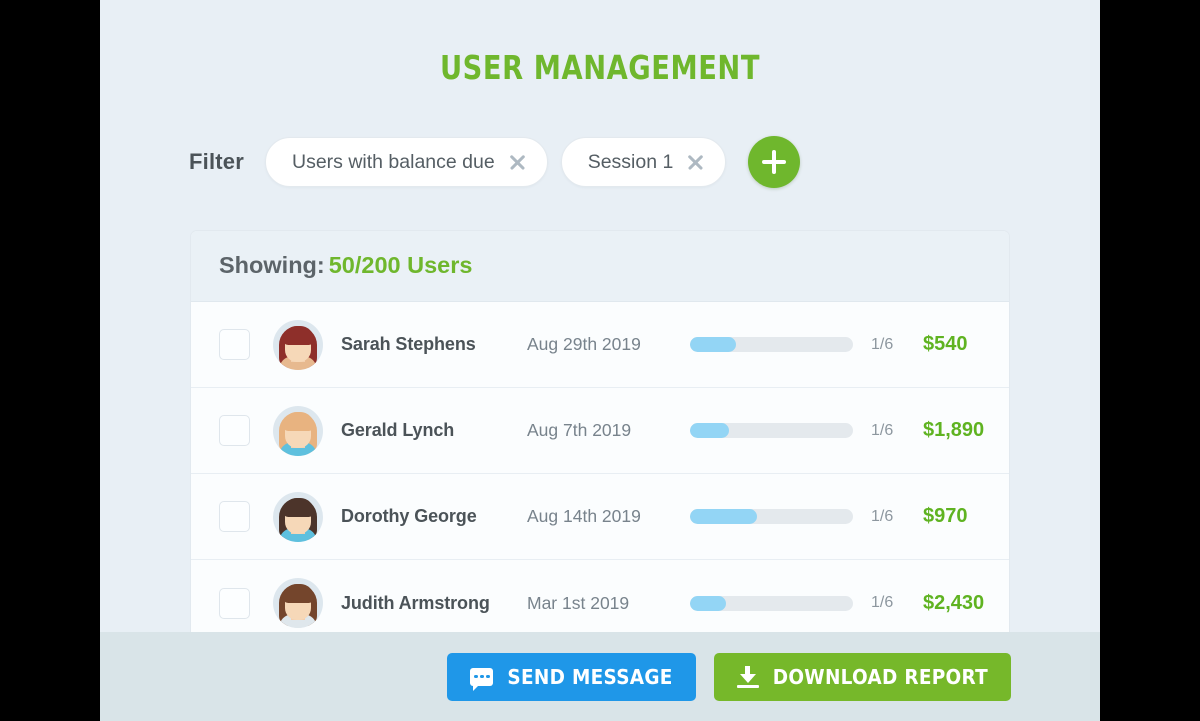 The width and height of the screenshot is (1200, 721). What do you see at coordinates (774, 162) in the screenshot?
I see `add-filter-button` at bounding box center [774, 162].